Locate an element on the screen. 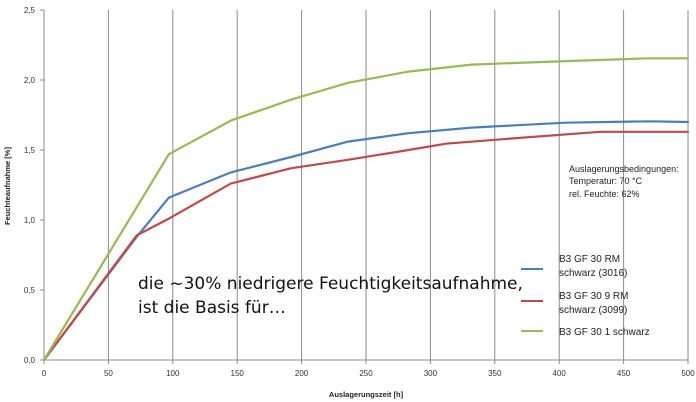  legend-label: B3 GF 30 1 schwarz is located at coordinates (604, 332).